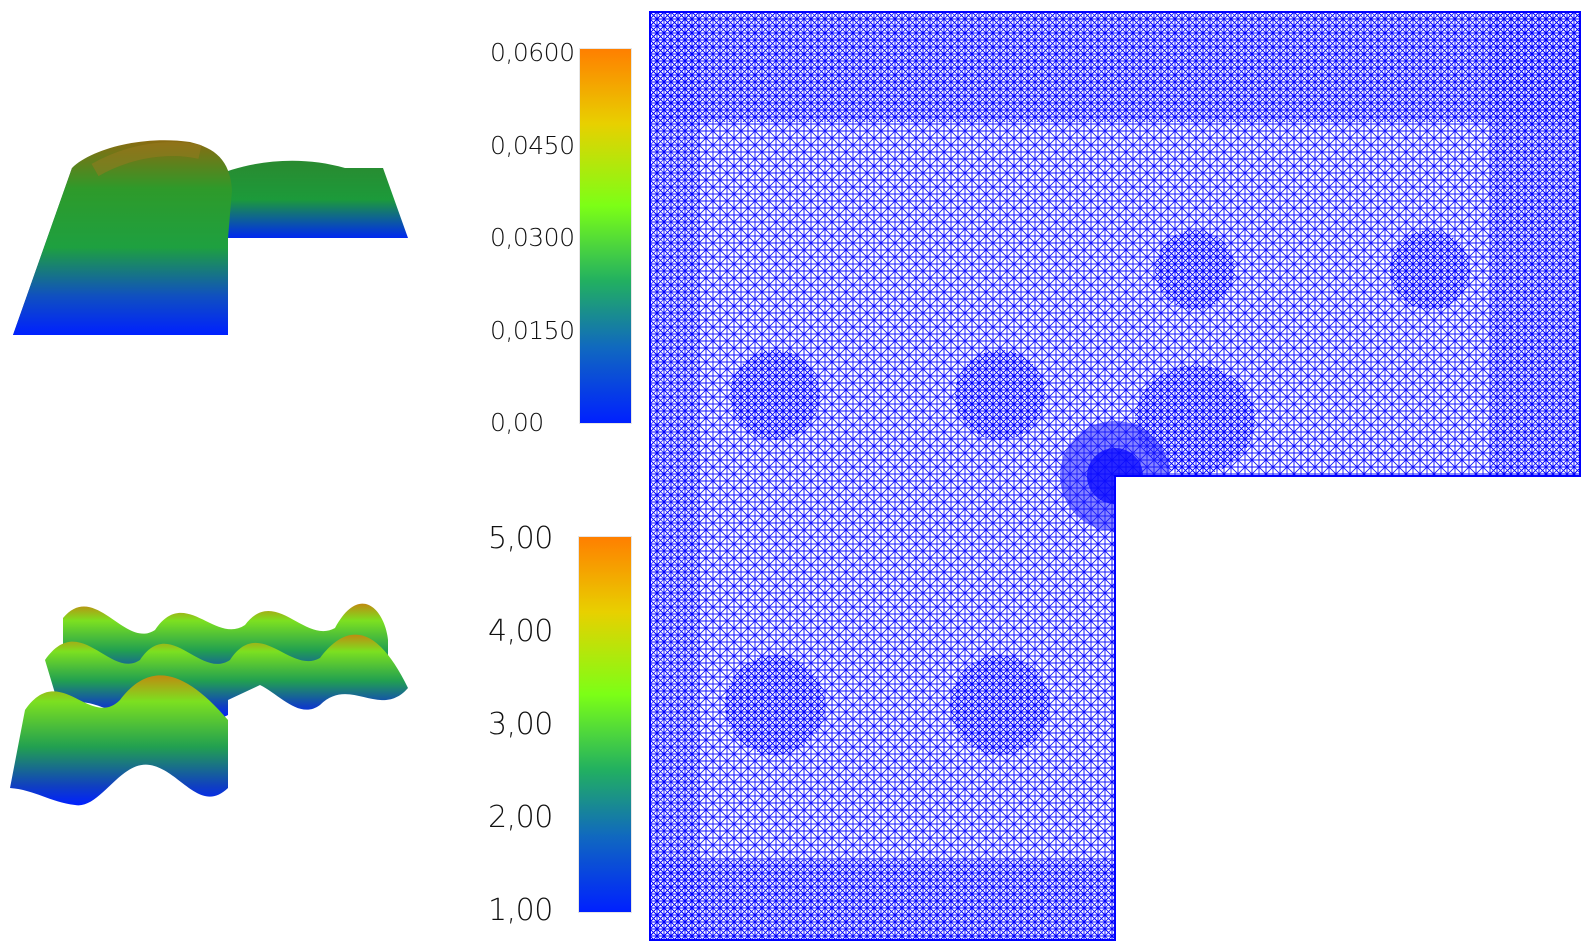 The height and width of the screenshot is (948, 1588). I want to click on colorbar-top-tick: 0,00, so click(517, 422).